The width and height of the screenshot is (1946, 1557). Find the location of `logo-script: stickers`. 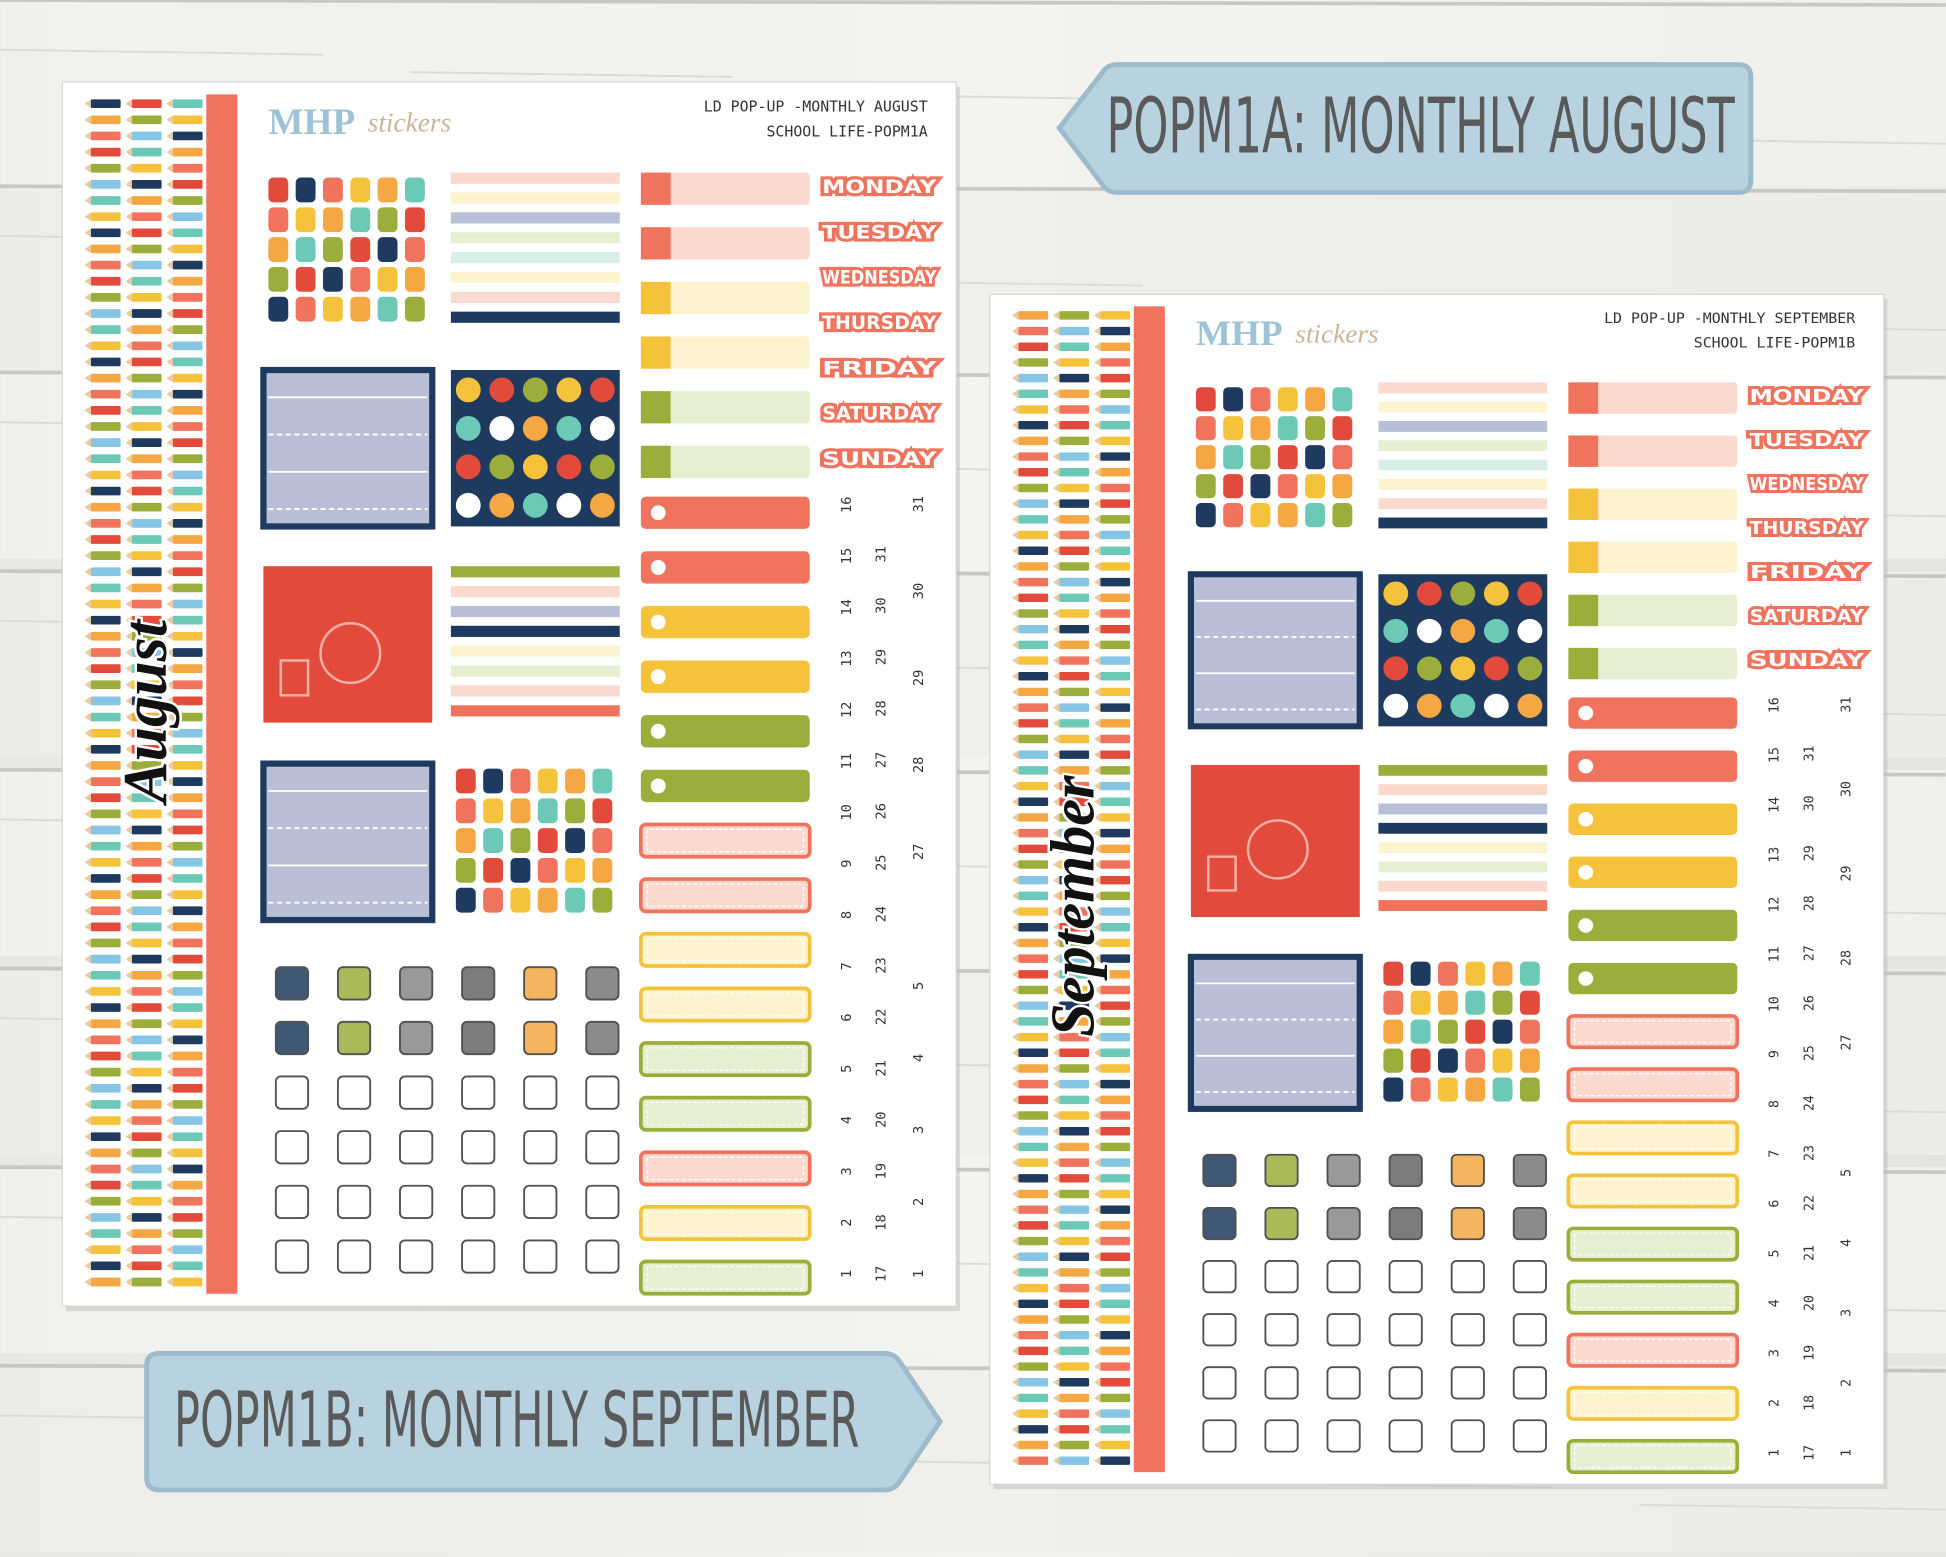

logo-script: stickers is located at coordinates (1336, 334).